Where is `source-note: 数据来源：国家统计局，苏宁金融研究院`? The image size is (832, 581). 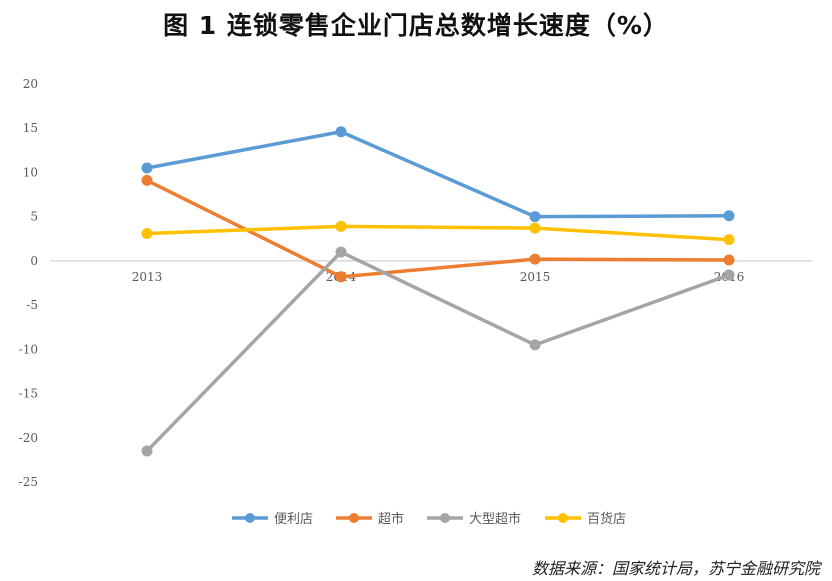 source-note: 数据来源：国家统计局，苏宁金融研究院 is located at coordinates (675, 568).